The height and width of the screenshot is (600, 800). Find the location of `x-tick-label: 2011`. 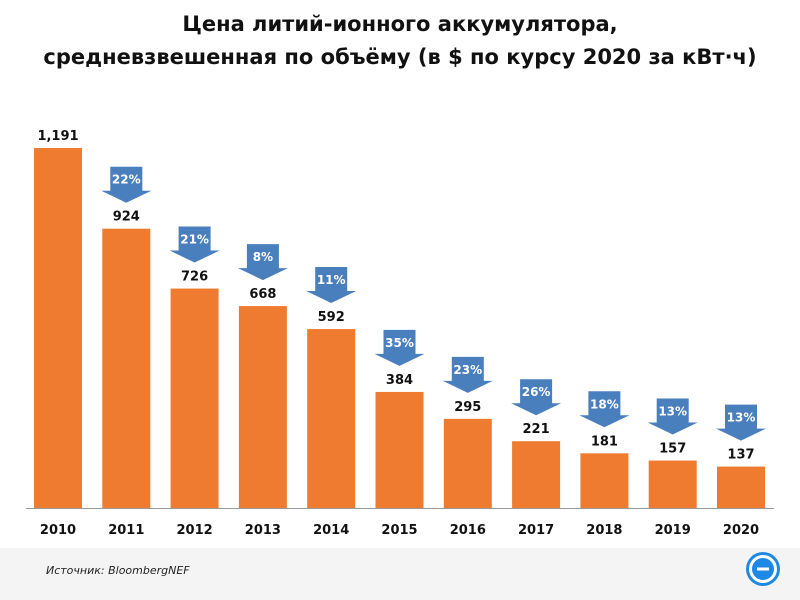

x-tick-label: 2011 is located at coordinates (126, 530).